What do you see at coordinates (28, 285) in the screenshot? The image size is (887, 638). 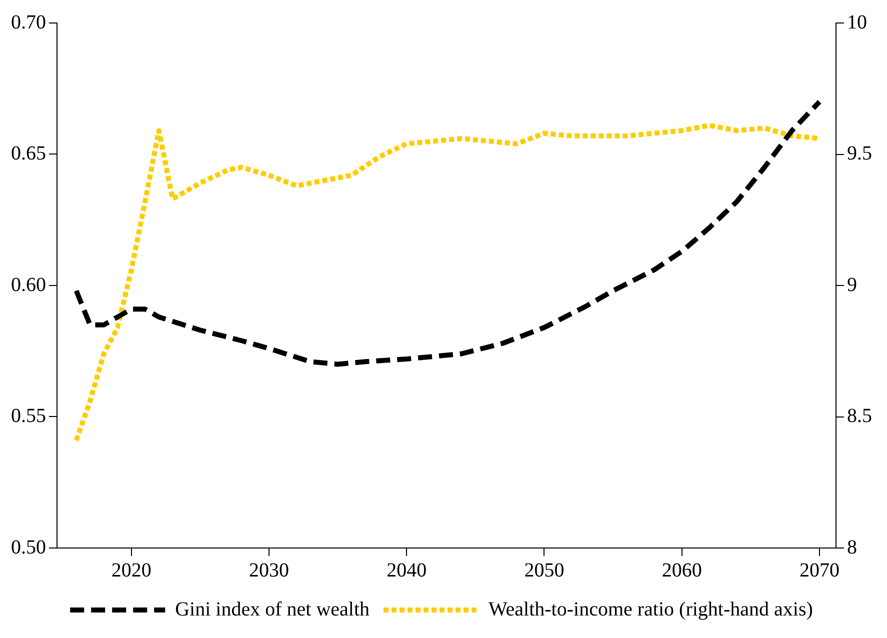 I see `y-tick-label: 0.60` at bounding box center [28, 285].